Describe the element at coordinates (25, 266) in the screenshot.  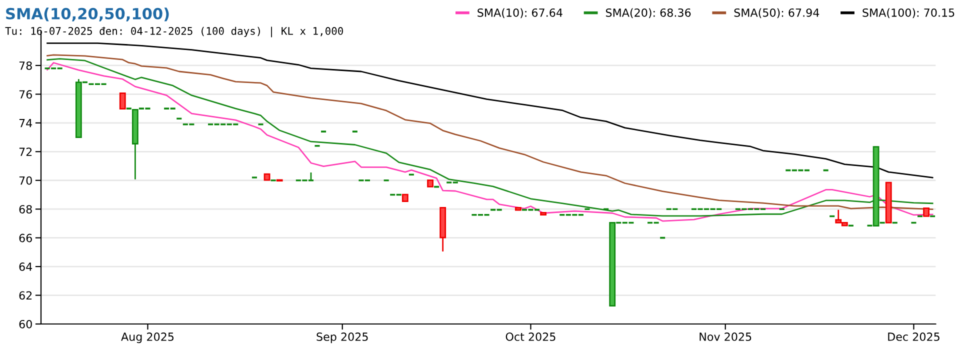
I see `y-tick-label: 64` at that location.